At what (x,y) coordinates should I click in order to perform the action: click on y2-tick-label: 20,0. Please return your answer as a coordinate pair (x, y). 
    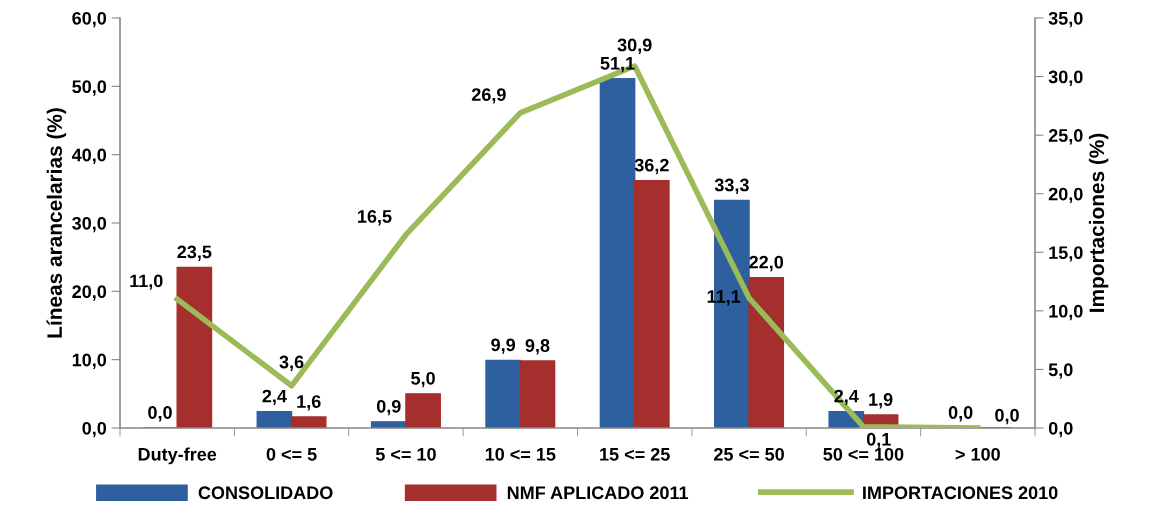
    Looking at the image, I should click on (1065, 195).